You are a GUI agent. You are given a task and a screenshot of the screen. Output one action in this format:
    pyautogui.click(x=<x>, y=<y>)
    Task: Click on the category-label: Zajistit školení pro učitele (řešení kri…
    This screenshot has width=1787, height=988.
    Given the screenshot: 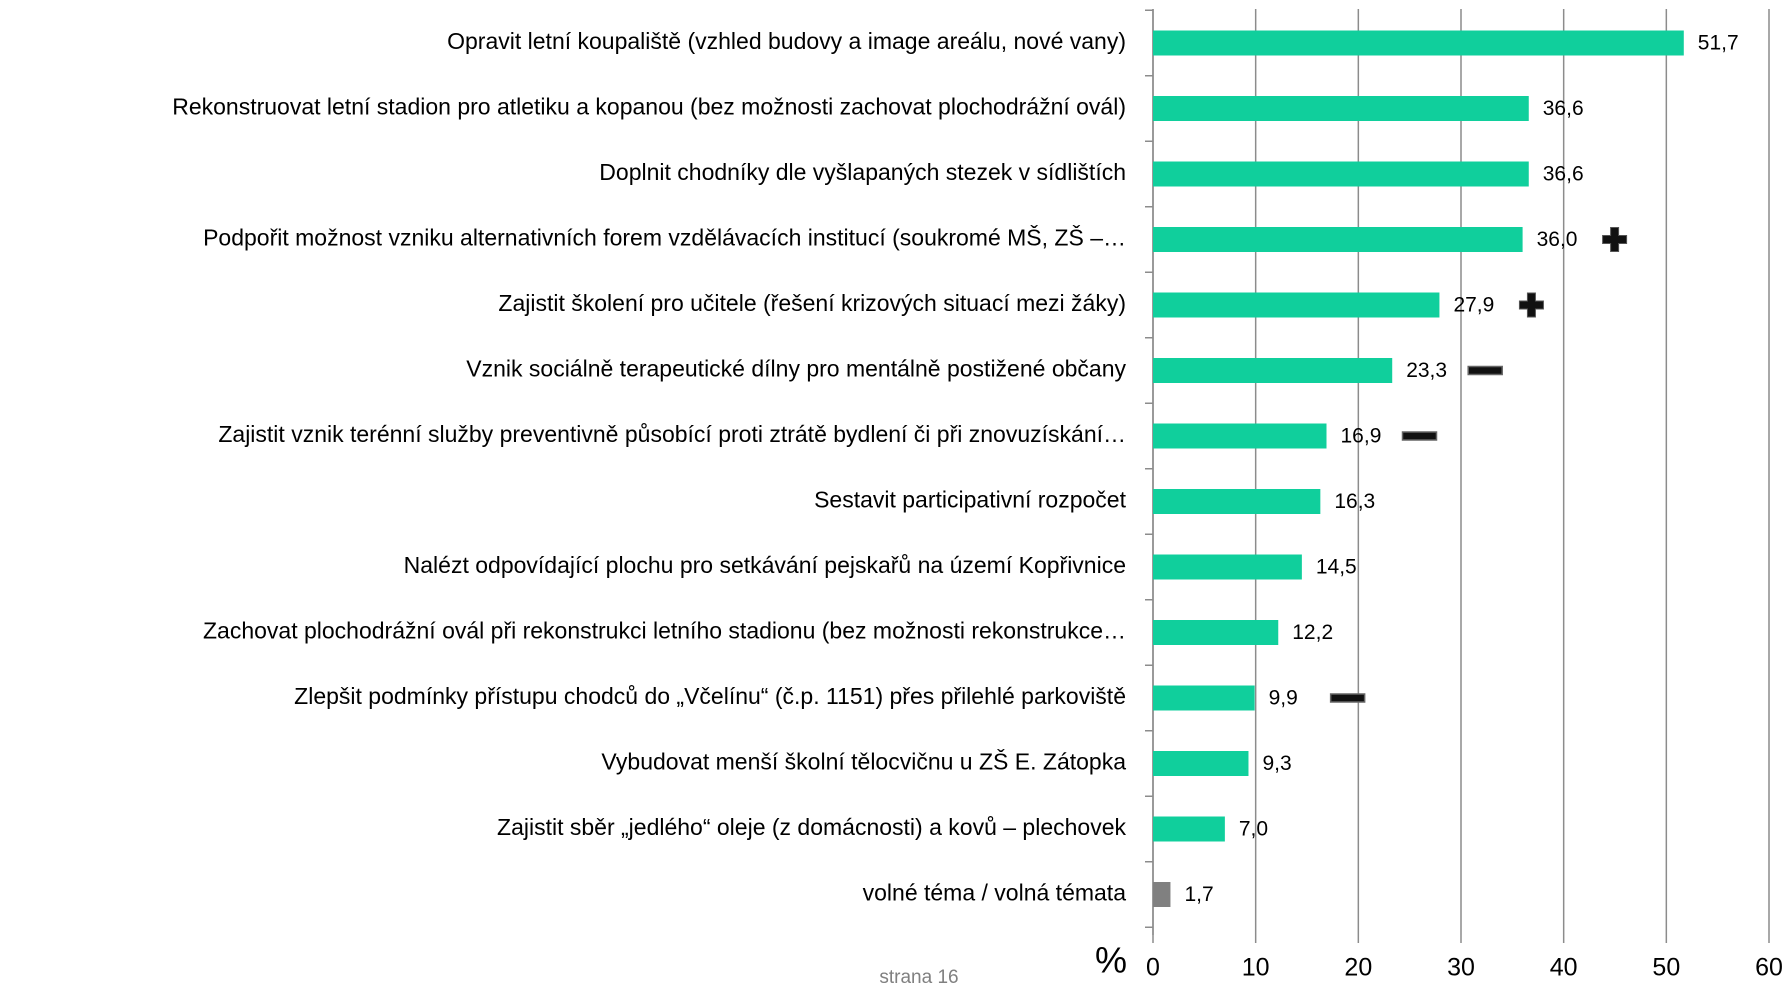 What is the action you would take?
    pyautogui.click(x=812, y=303)
    